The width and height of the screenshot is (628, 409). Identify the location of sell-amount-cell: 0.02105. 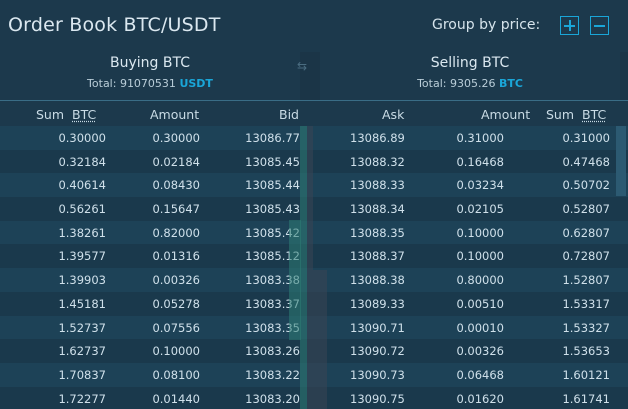
(480, 209).